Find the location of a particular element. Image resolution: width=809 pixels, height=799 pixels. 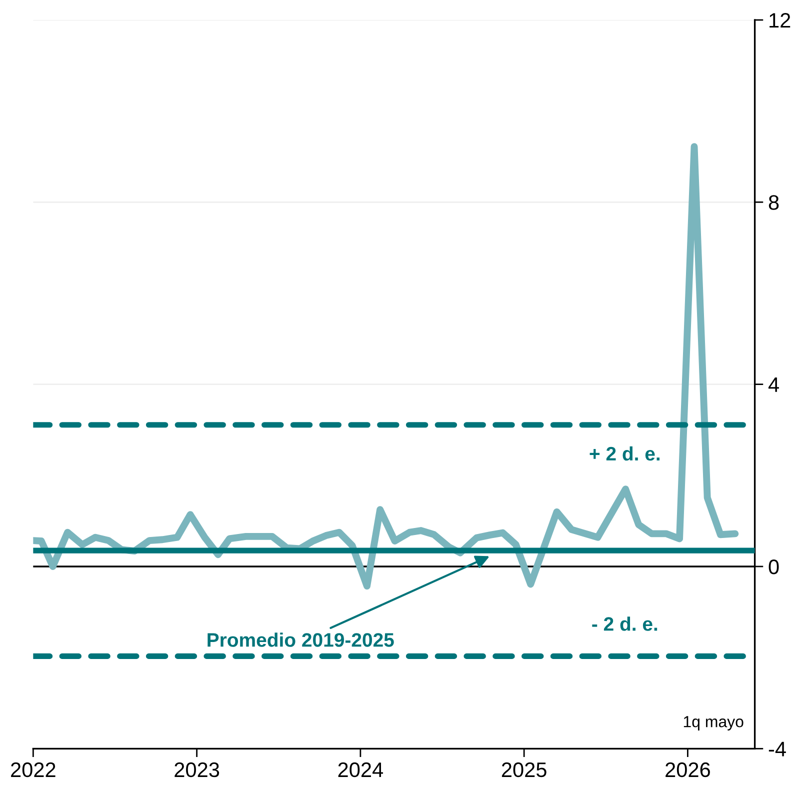

annotation: 1q mayo is located at coordinates (714, 723).